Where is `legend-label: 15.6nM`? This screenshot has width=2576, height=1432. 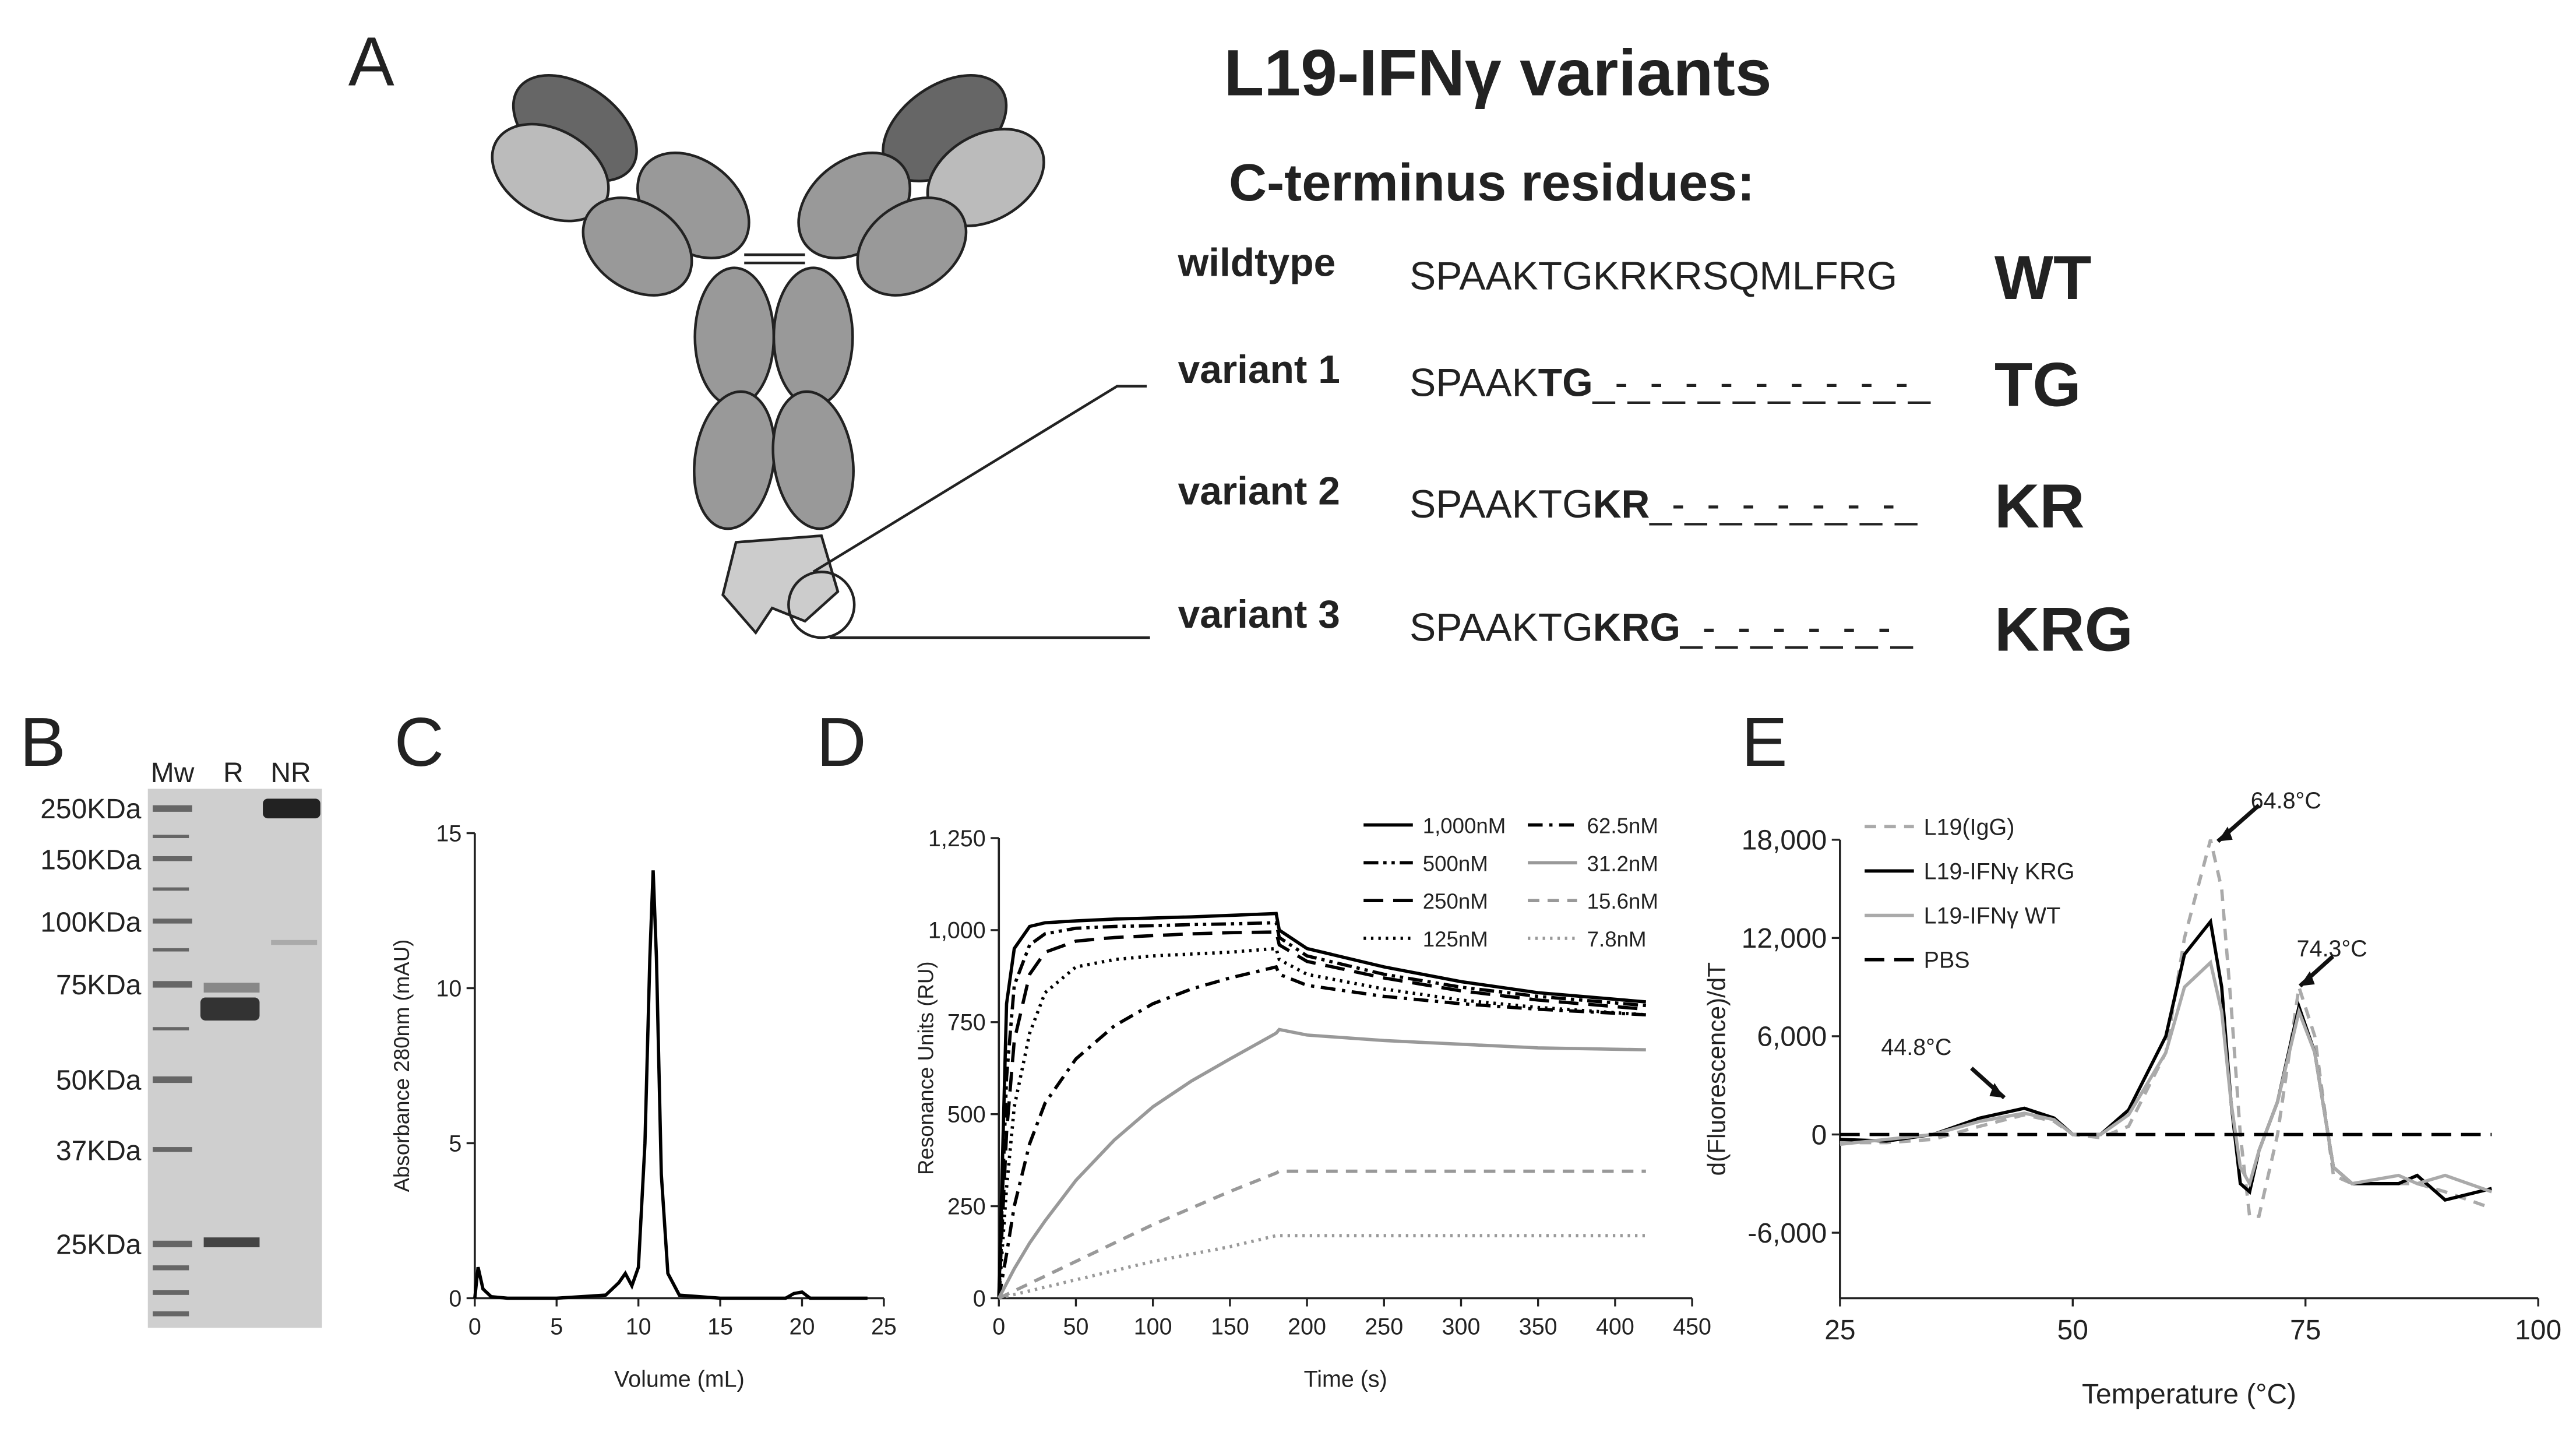
legend-label: 15.6nM is located at coordinates (1622, 901).